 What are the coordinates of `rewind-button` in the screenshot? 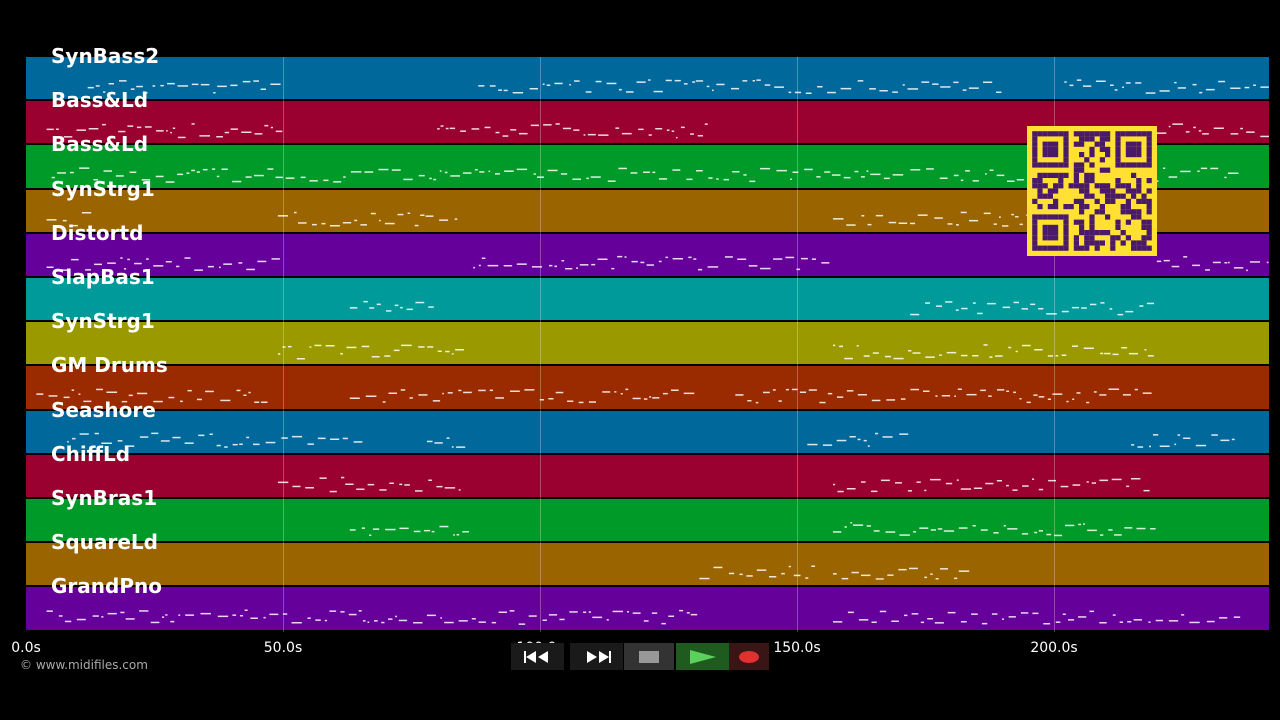 It's located at (537, 656).